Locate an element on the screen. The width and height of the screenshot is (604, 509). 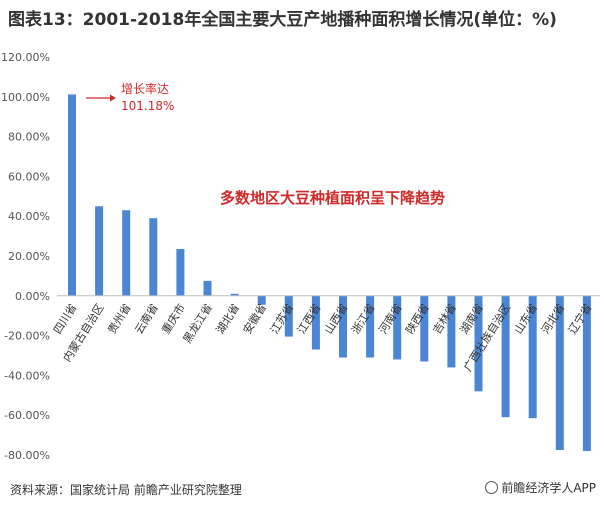
chart-title: 图表13：2001-2018年全国主要大豆产地播种面积增长情况(单位：%) is located at coordinates (282, 20).